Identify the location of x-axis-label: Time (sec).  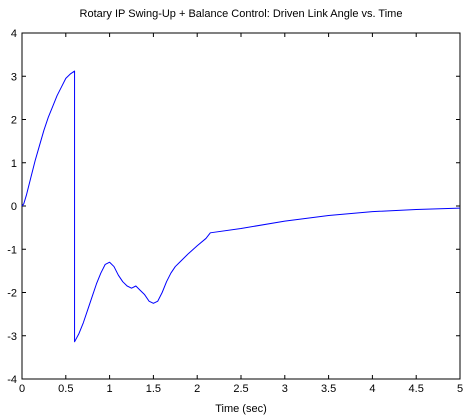
(241, 409).